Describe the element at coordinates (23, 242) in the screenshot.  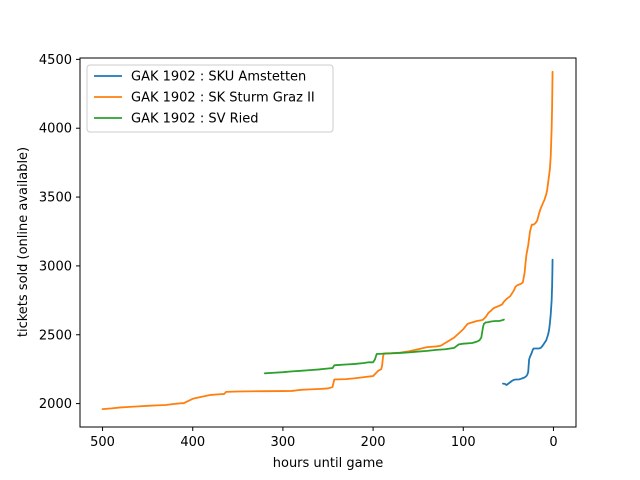
I see `y-axis-label: tickets sold (online available)` at that location.